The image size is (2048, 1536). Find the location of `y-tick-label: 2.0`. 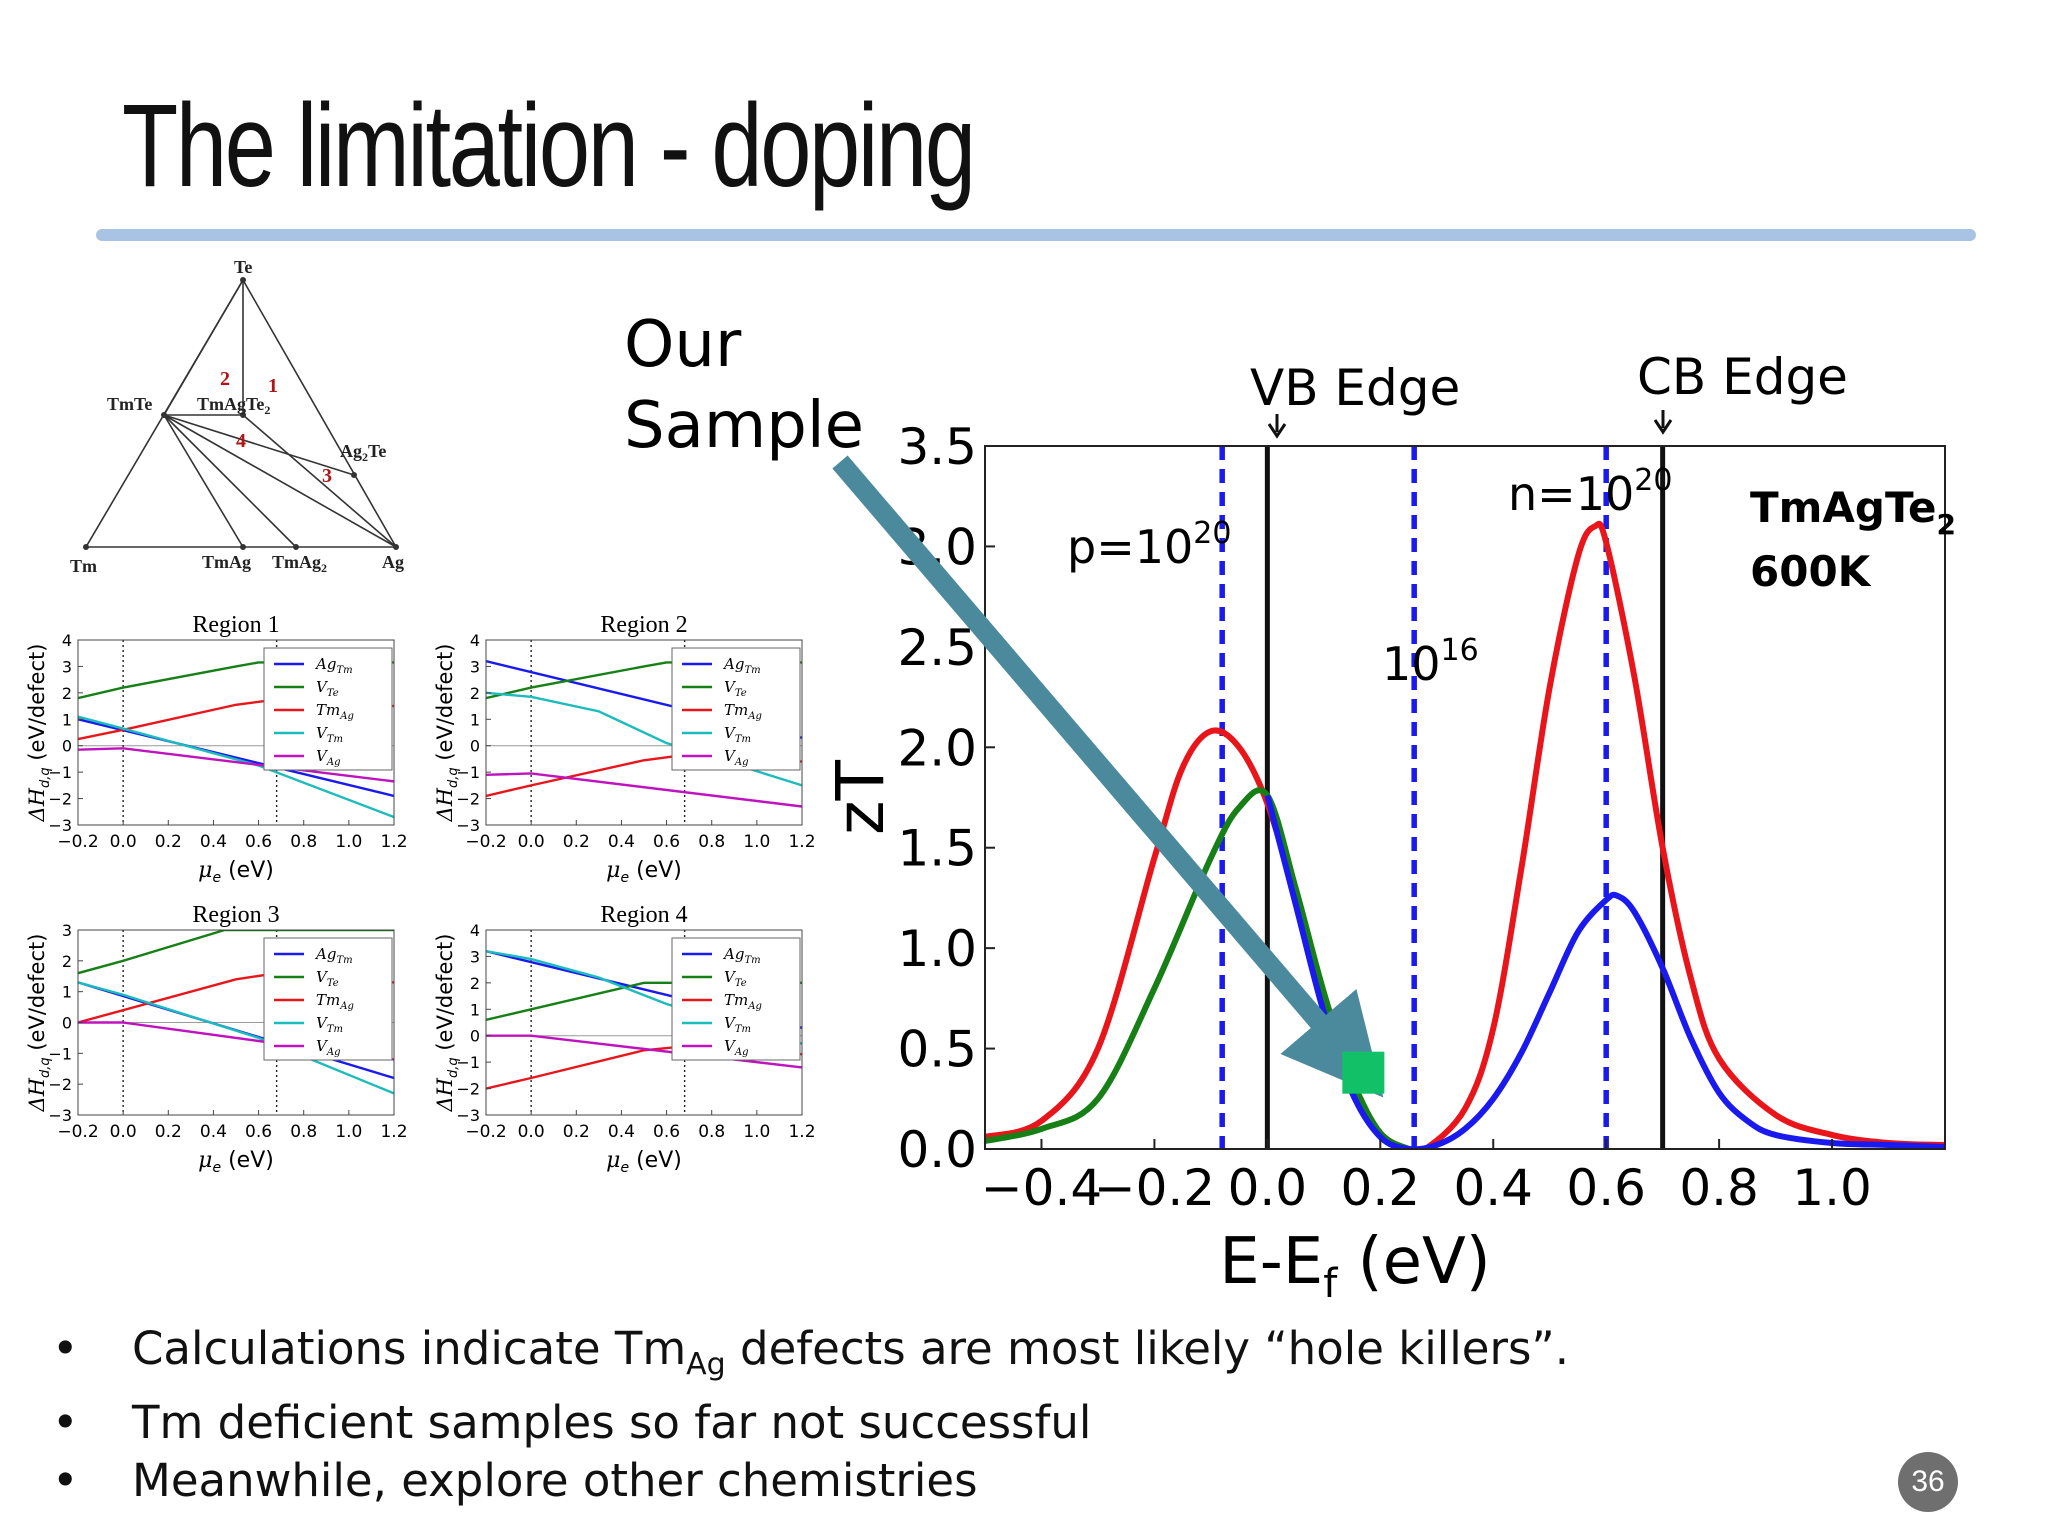

y-tick-label: 2.0 is located at coordinates (937, 748).